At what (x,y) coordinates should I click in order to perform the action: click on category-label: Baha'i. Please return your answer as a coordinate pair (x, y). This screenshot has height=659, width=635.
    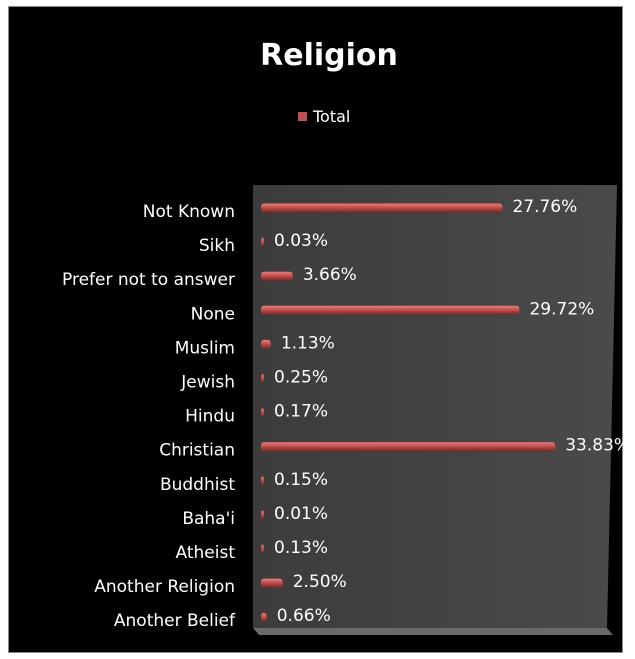
    Looking at the image, I should click on (208, 519).